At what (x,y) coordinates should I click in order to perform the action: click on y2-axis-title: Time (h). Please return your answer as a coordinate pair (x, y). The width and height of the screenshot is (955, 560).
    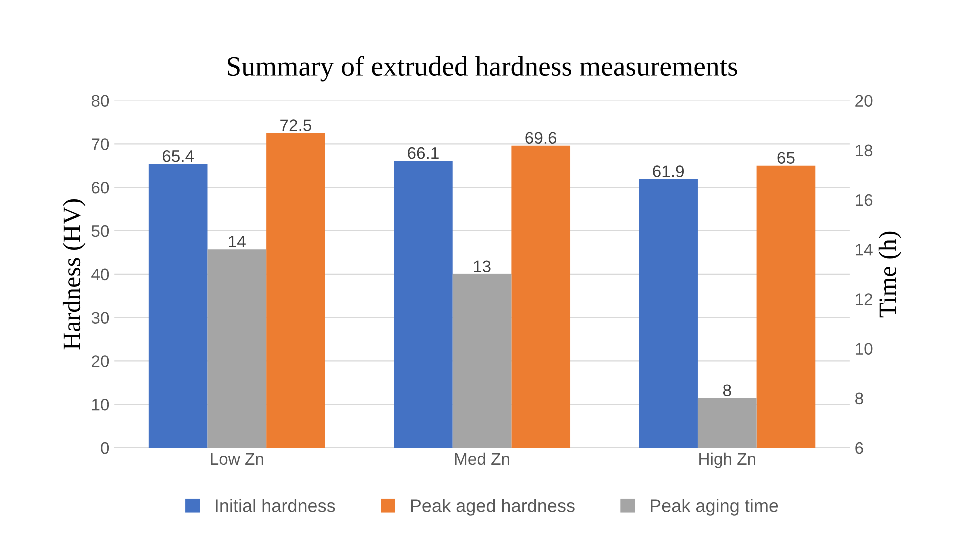
    Looking at the image, I should click on (890, 275).